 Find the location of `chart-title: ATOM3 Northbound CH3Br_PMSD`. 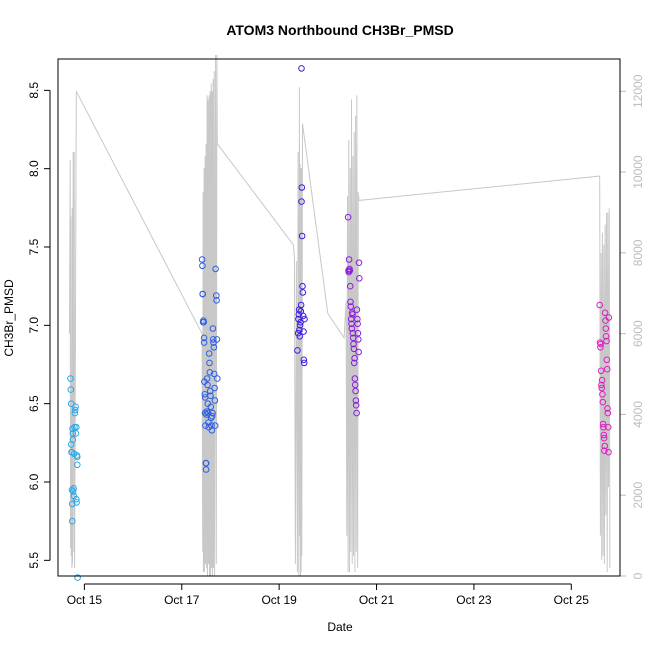

chart-title: ATOM3 Northbound CH3Br_PMSD is located at coordinates (339, 30).